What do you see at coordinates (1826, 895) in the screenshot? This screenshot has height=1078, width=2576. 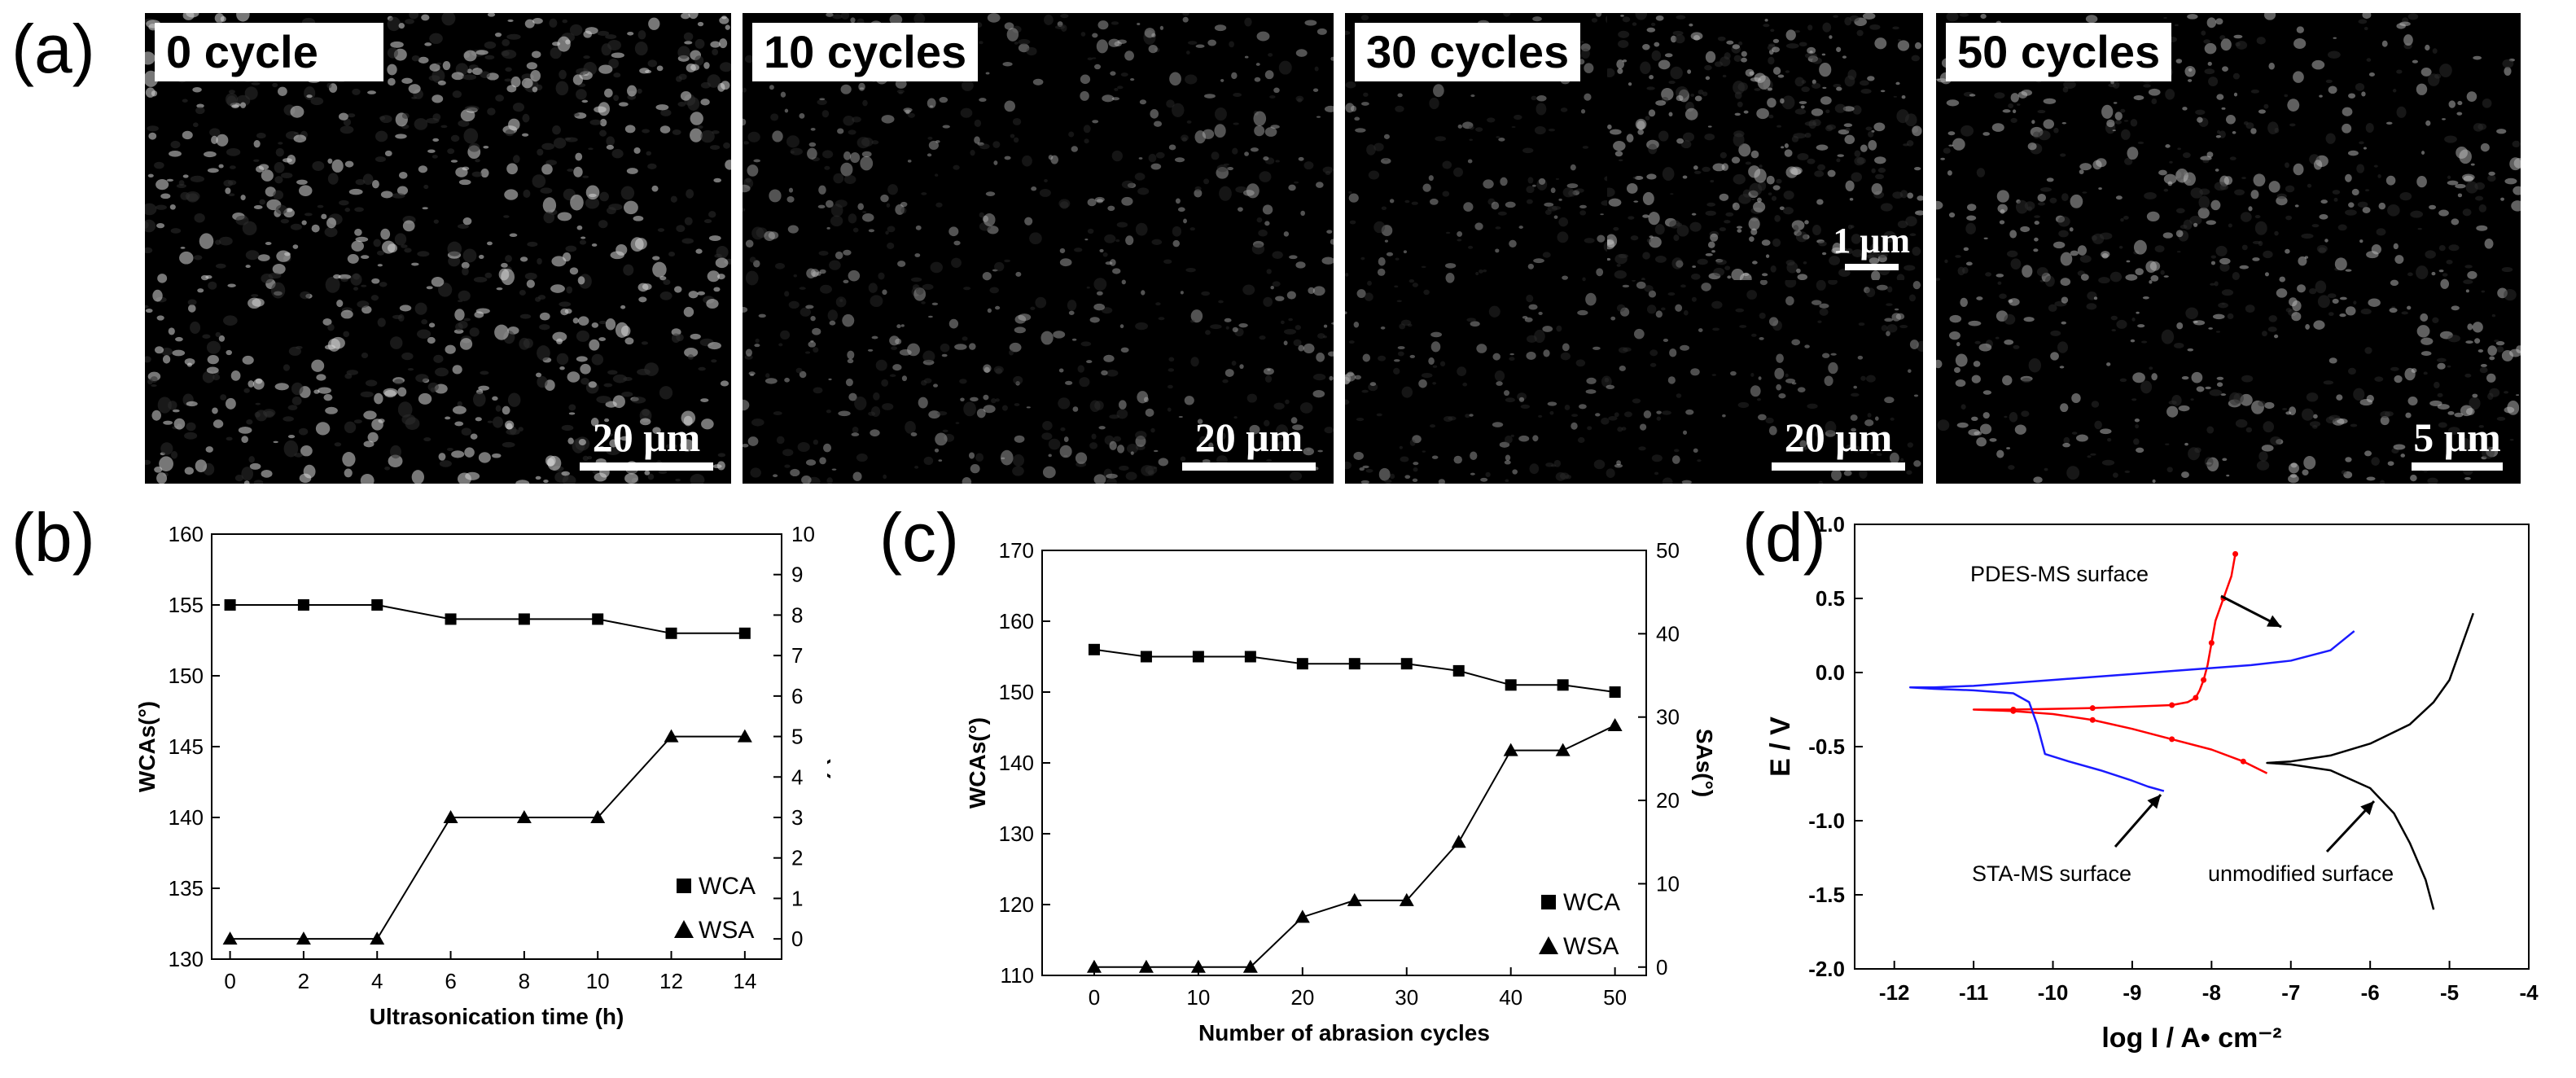 I see `y-tick-label: -1.5` at bounding box center [1826, 895].